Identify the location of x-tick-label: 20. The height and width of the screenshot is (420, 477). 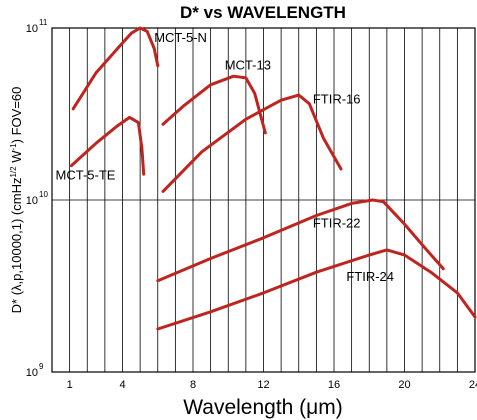
(404, 385).